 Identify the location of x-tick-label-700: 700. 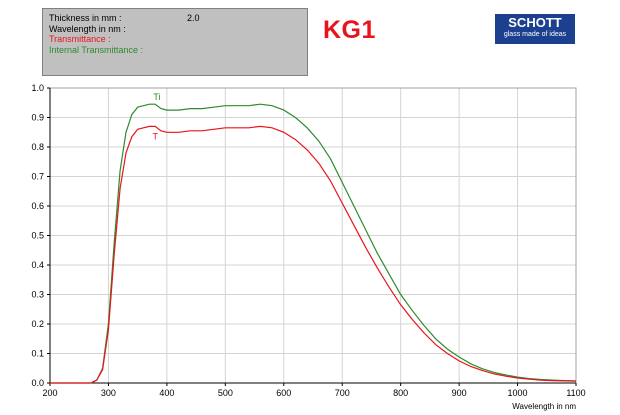
(342, 393).